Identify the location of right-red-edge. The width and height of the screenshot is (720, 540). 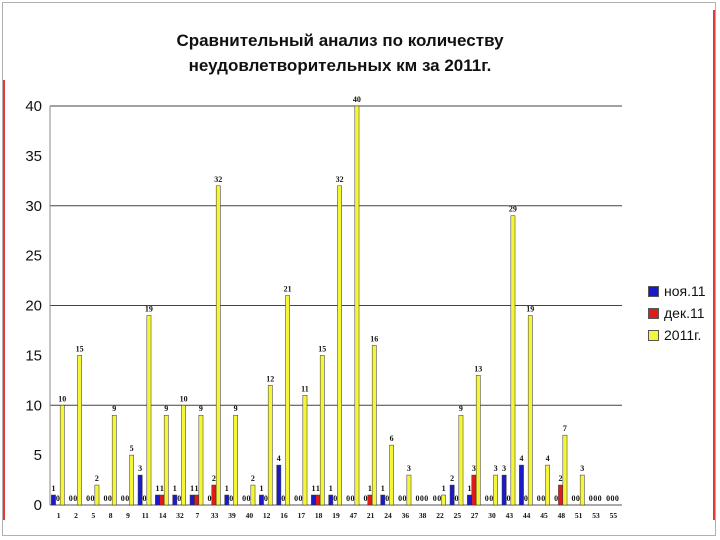
(714, 265).